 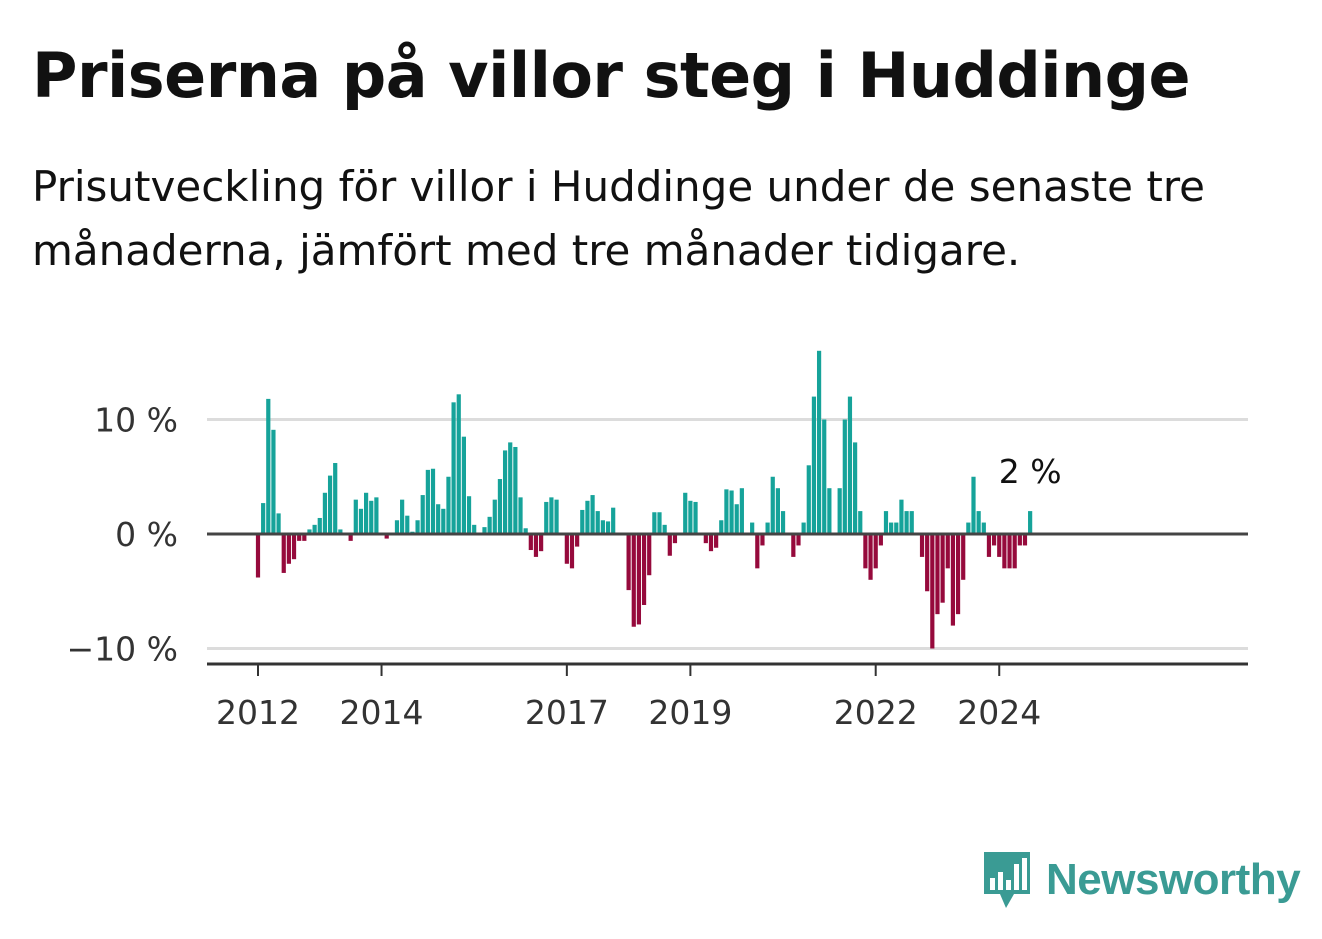 I want to click on y-axis-ticks: 10 % 0 % −10 %, so click(x=123, y=535).